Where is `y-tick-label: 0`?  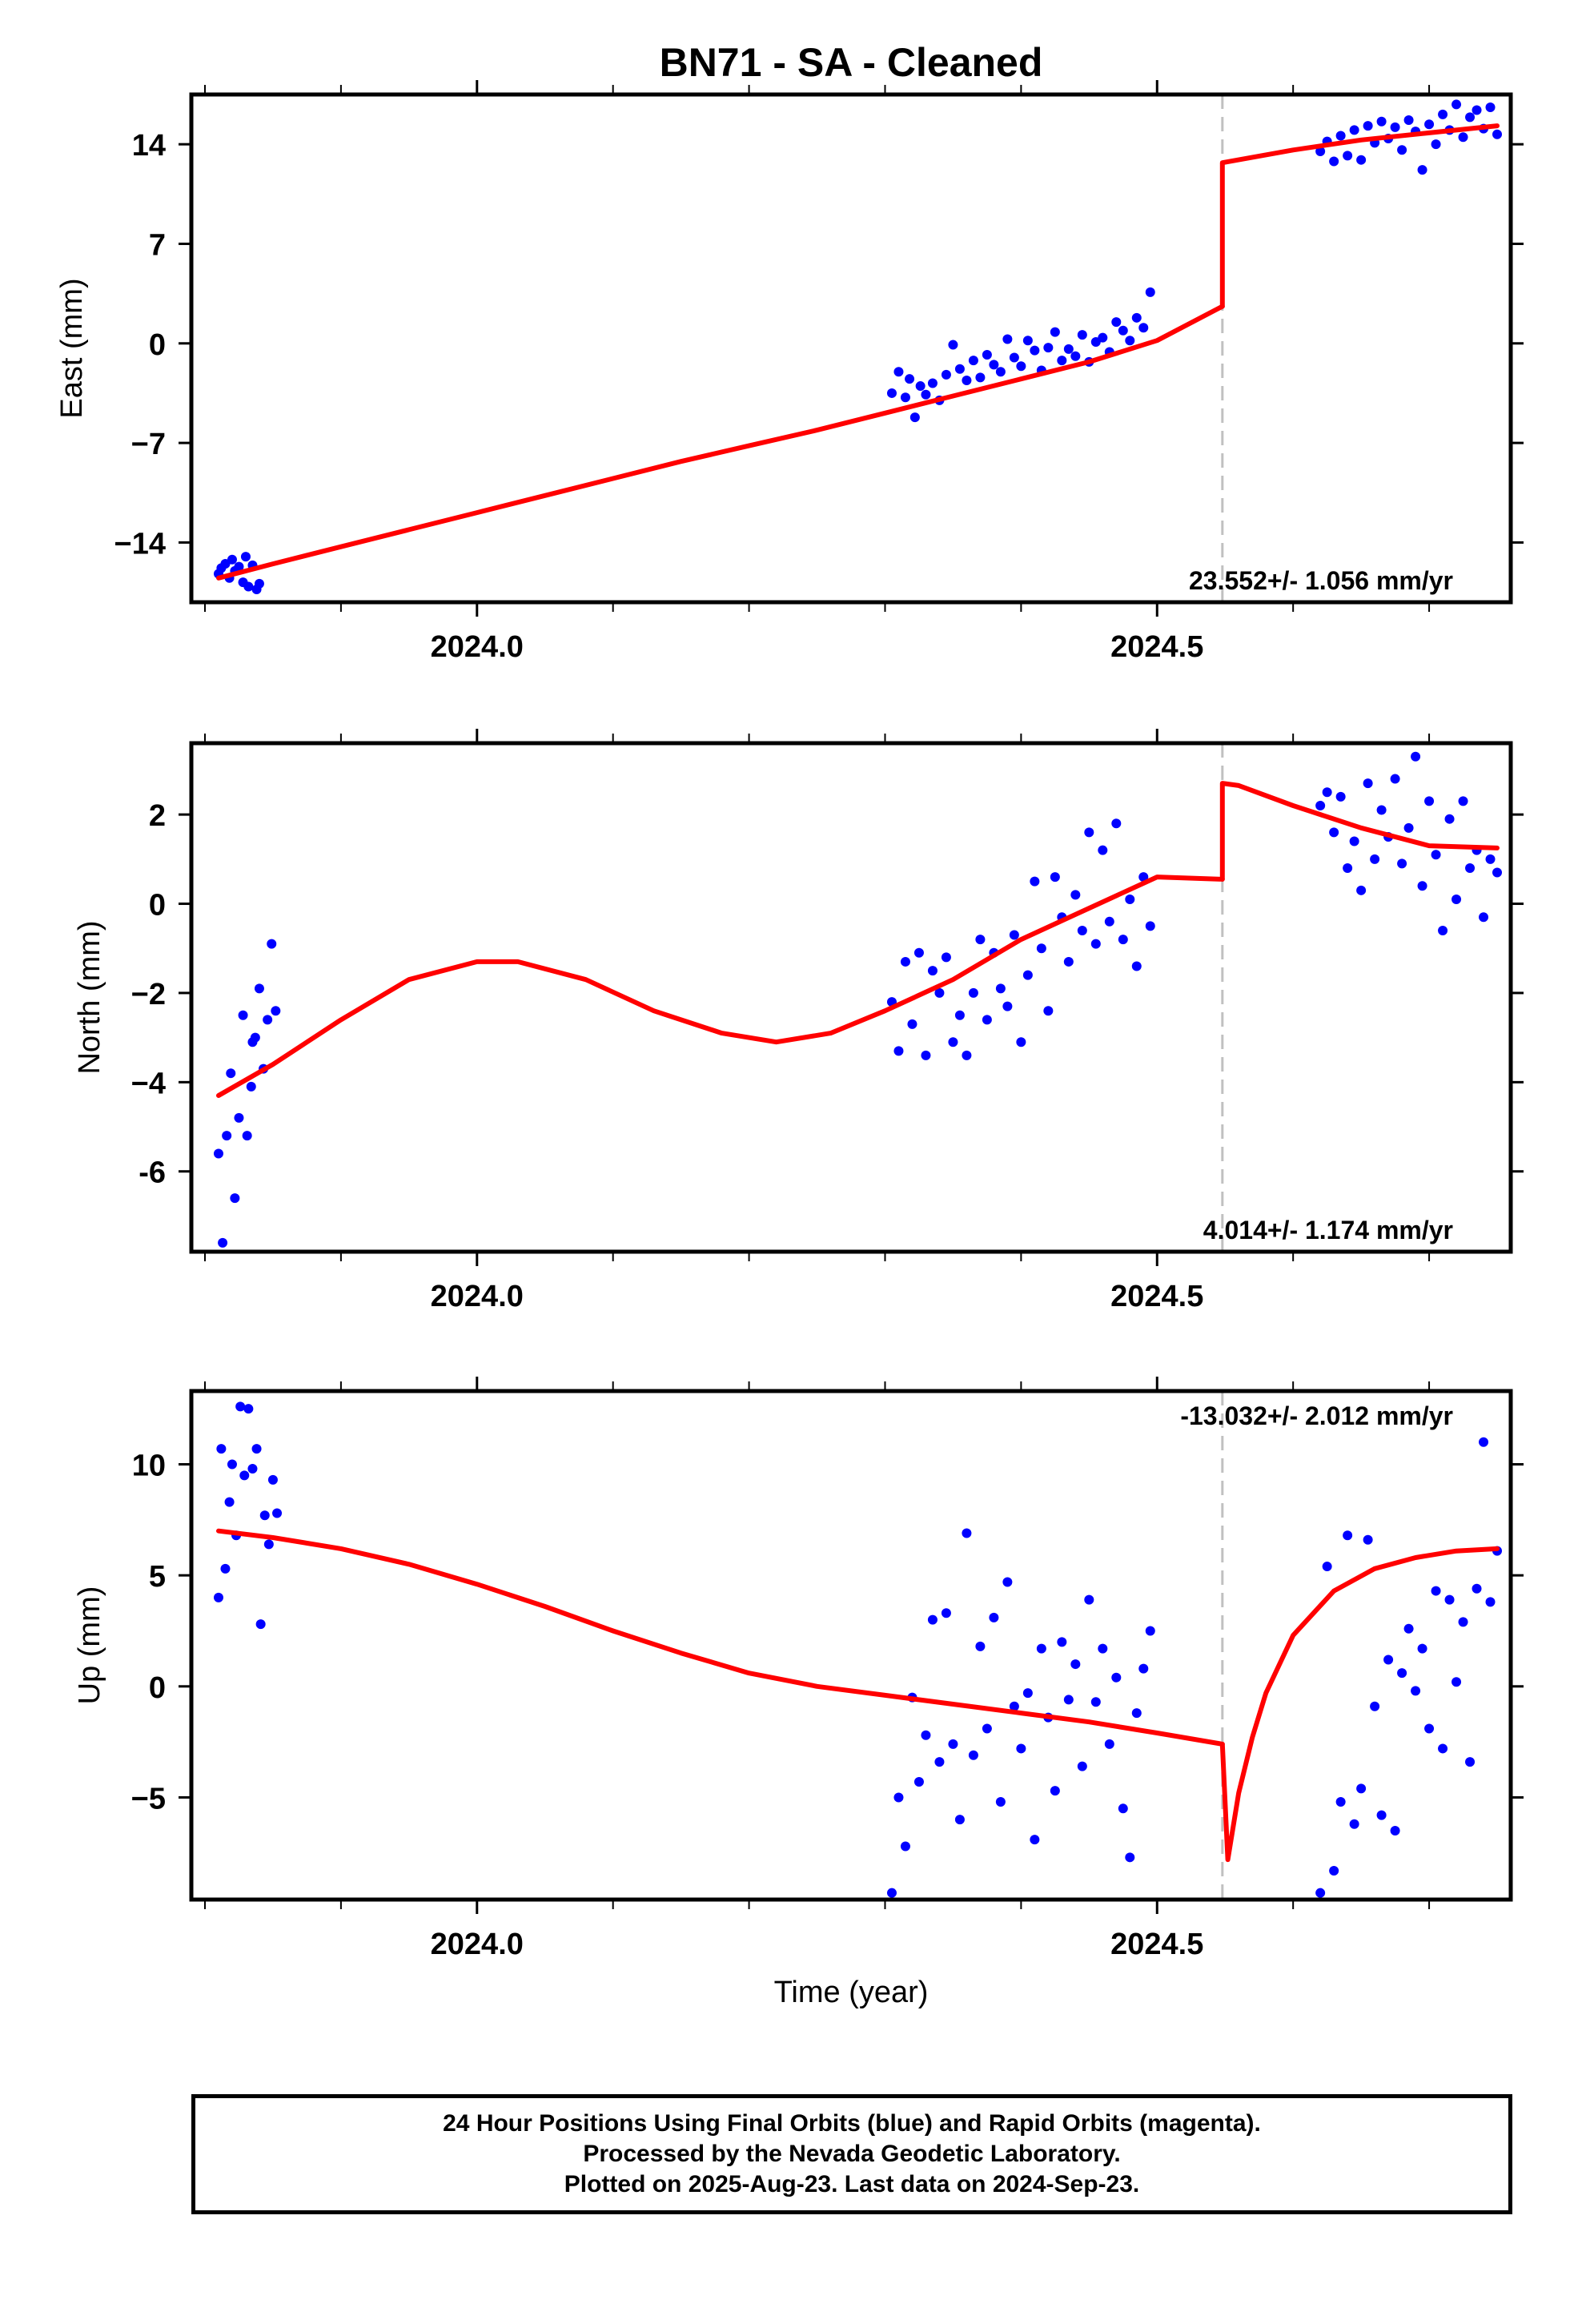
y-tick-label: 0 is located at coordinates (157, 345).